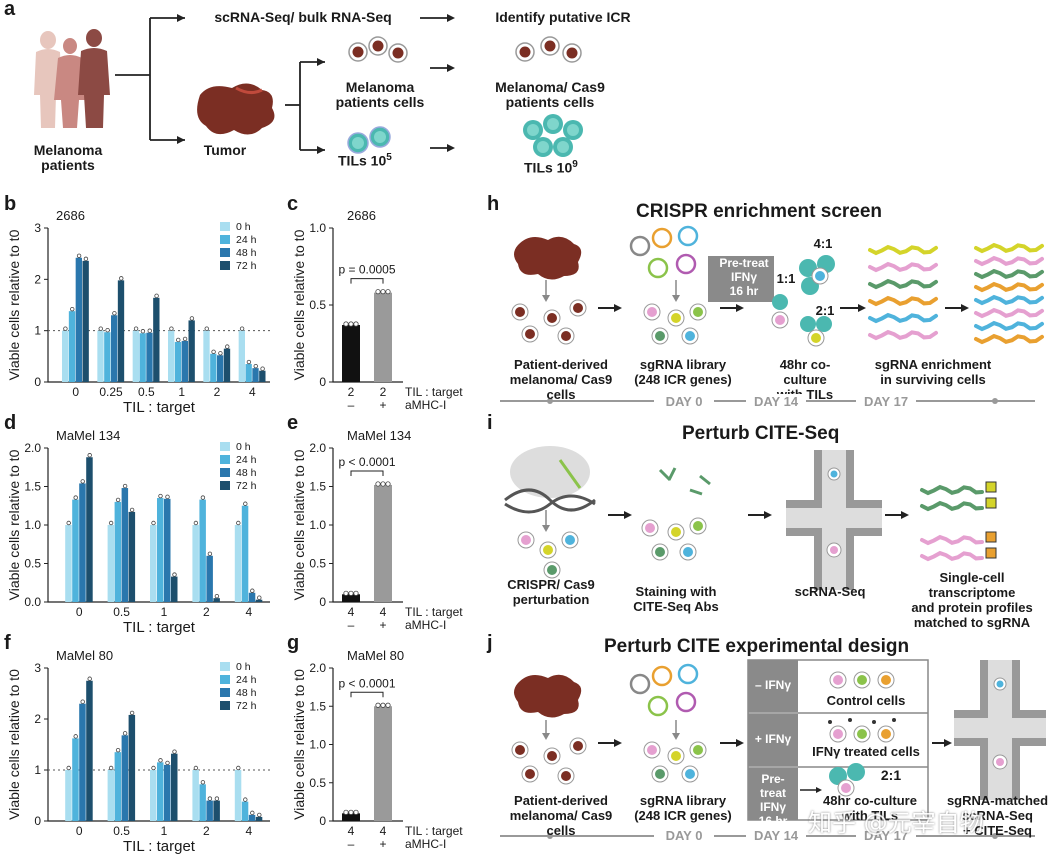 This screenshot has height=857, width=1050. What do you see at coordinates (563, 17) in the screenshot?
I see `identify-icr-label: Identify putative ICR` at bounding box center [563, 17].